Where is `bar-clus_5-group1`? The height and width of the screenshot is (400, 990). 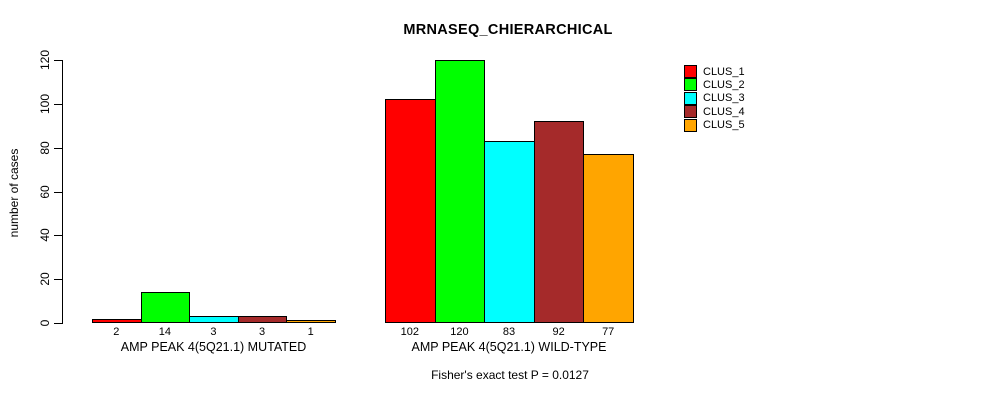
bar-clus_5-group1 is located at coordinates (311, 321).